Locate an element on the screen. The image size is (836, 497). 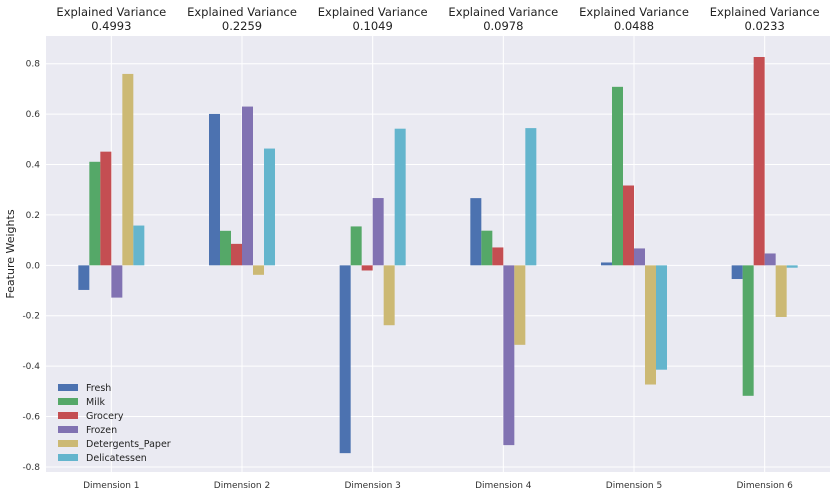
explained-variance-value: 0.0233 is located at coordinates (765, 26).